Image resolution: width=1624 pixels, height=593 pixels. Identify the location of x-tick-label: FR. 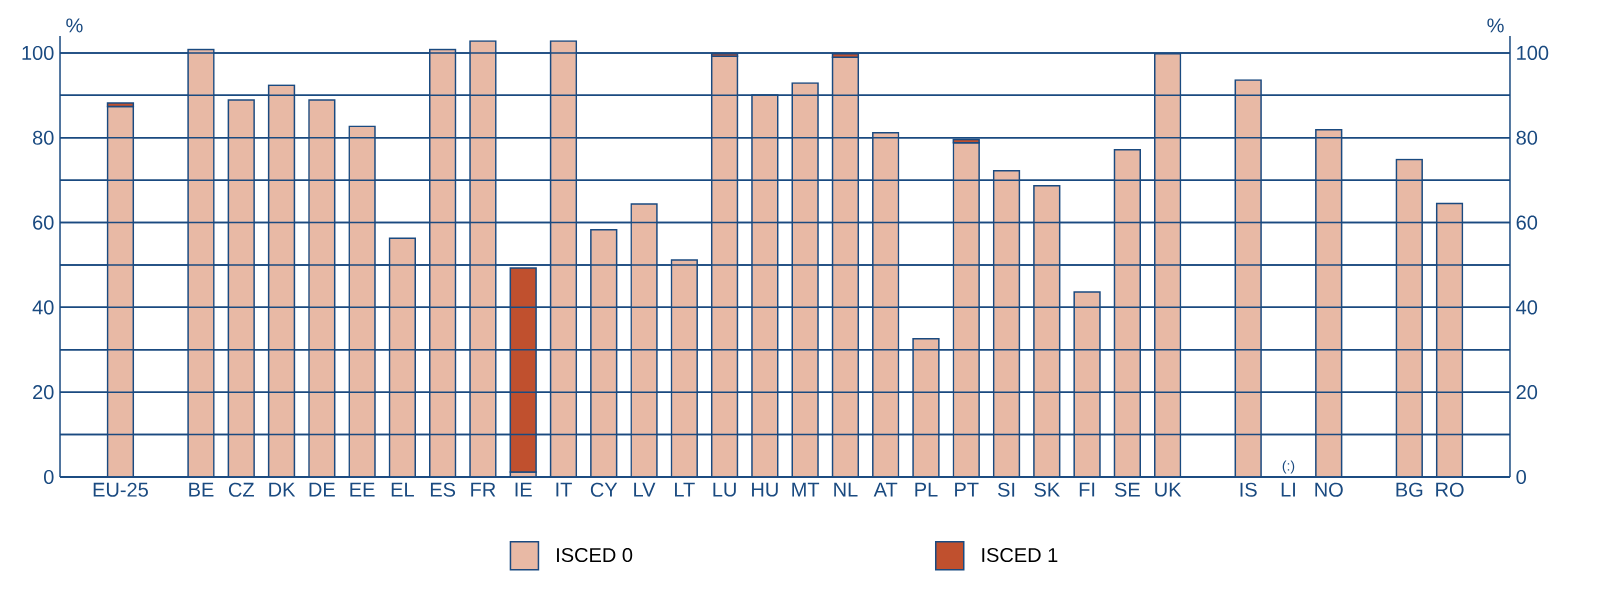
(483, 489).